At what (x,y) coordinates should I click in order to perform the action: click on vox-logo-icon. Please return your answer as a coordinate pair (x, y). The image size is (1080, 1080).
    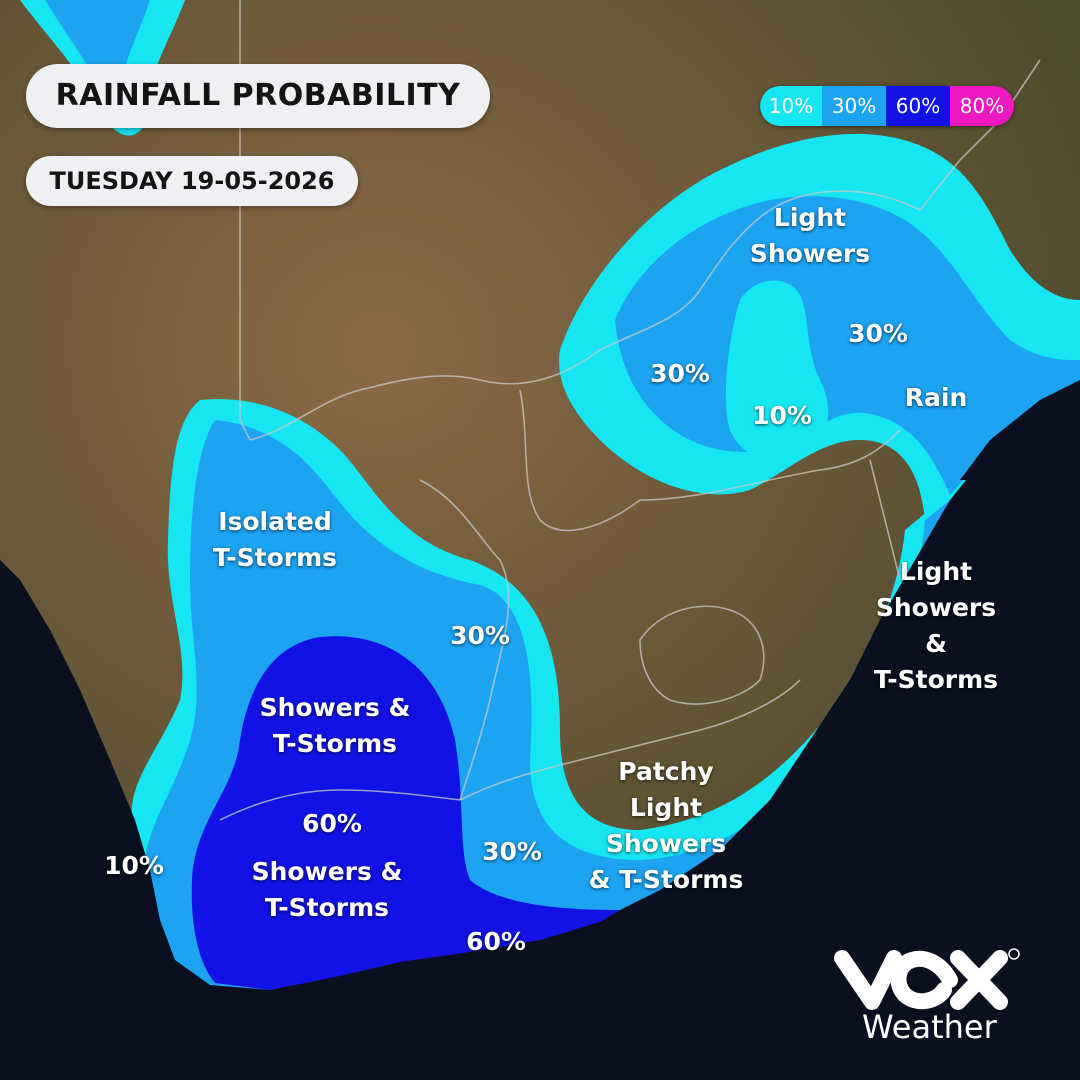
    Looking at the image, I should click on (927, 979).